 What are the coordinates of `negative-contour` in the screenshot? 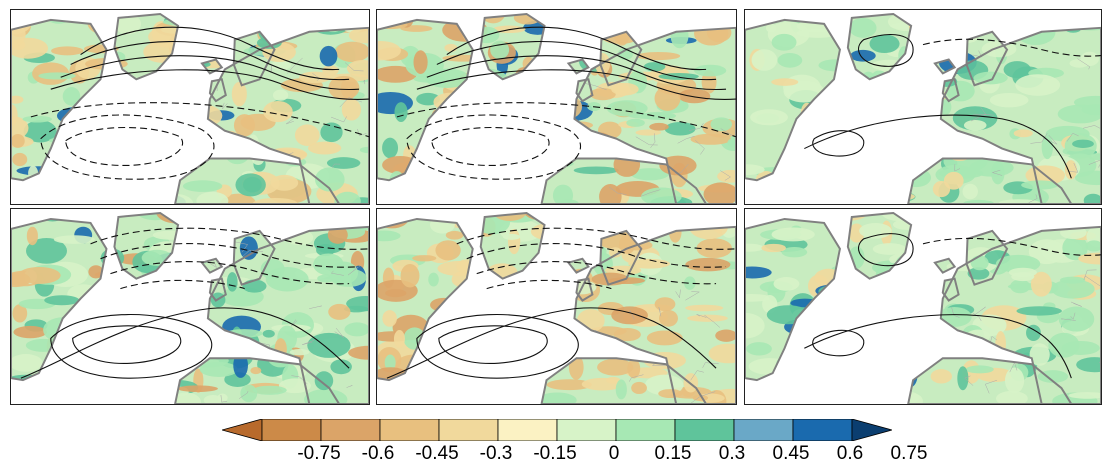 It's located at (596, 273).